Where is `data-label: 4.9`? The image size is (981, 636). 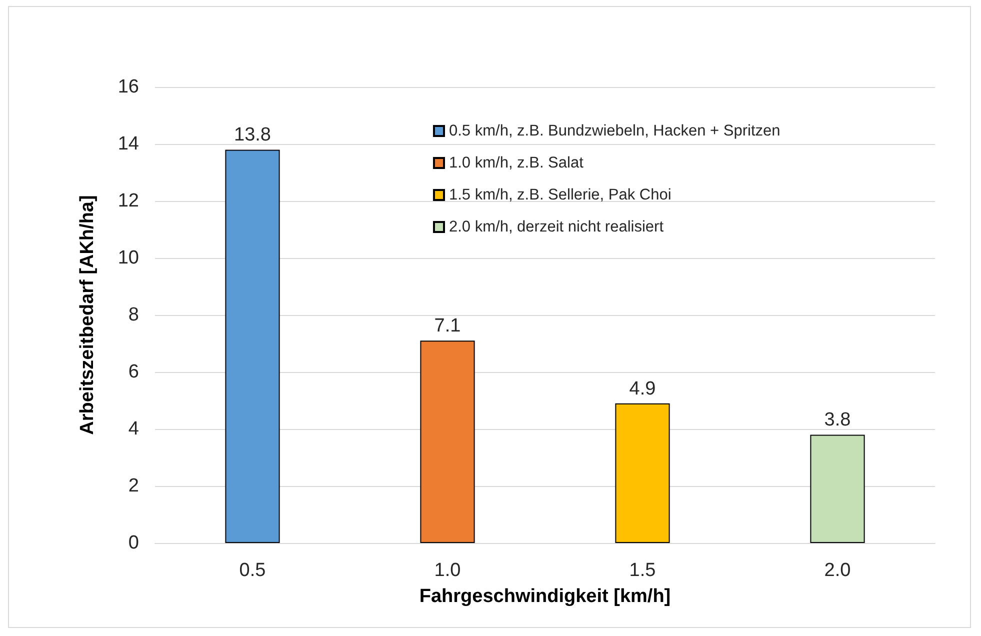
data-label: 4.9 is located at coordinates (642, 389).